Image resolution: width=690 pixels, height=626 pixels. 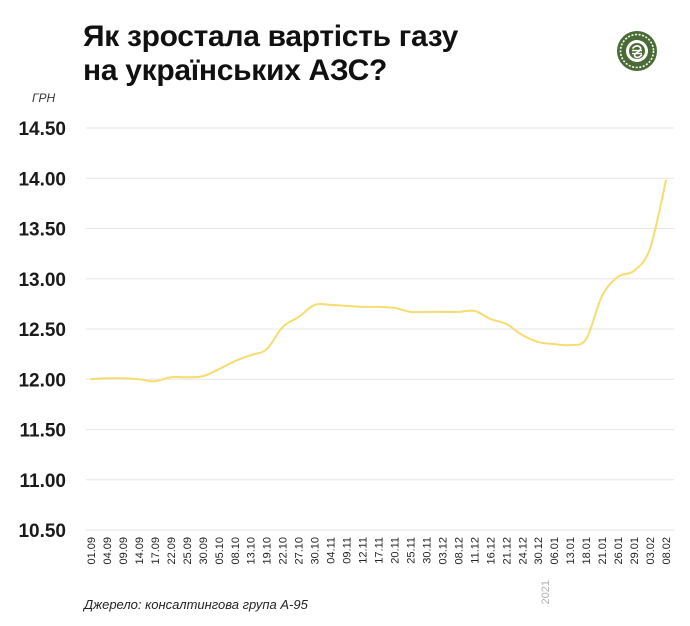 I want to click on x-tick-label: 04.09, so click(x=108, y=551).